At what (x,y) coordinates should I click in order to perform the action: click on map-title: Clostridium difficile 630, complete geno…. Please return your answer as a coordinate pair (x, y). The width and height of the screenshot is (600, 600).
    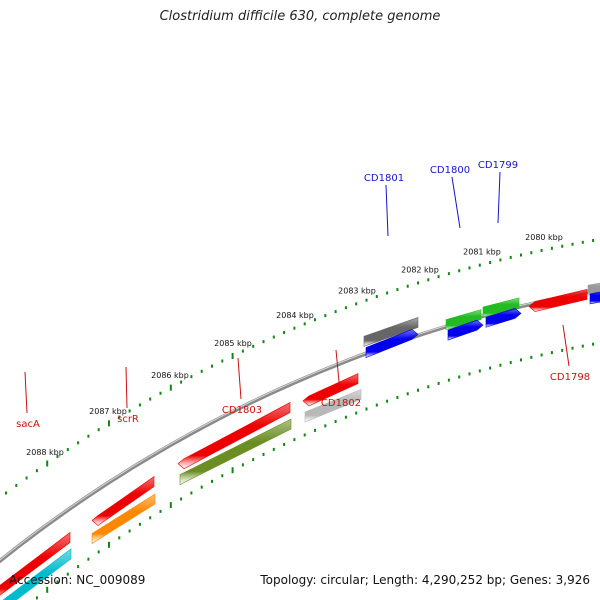
    Looking at the image, I should click on (300, 16).